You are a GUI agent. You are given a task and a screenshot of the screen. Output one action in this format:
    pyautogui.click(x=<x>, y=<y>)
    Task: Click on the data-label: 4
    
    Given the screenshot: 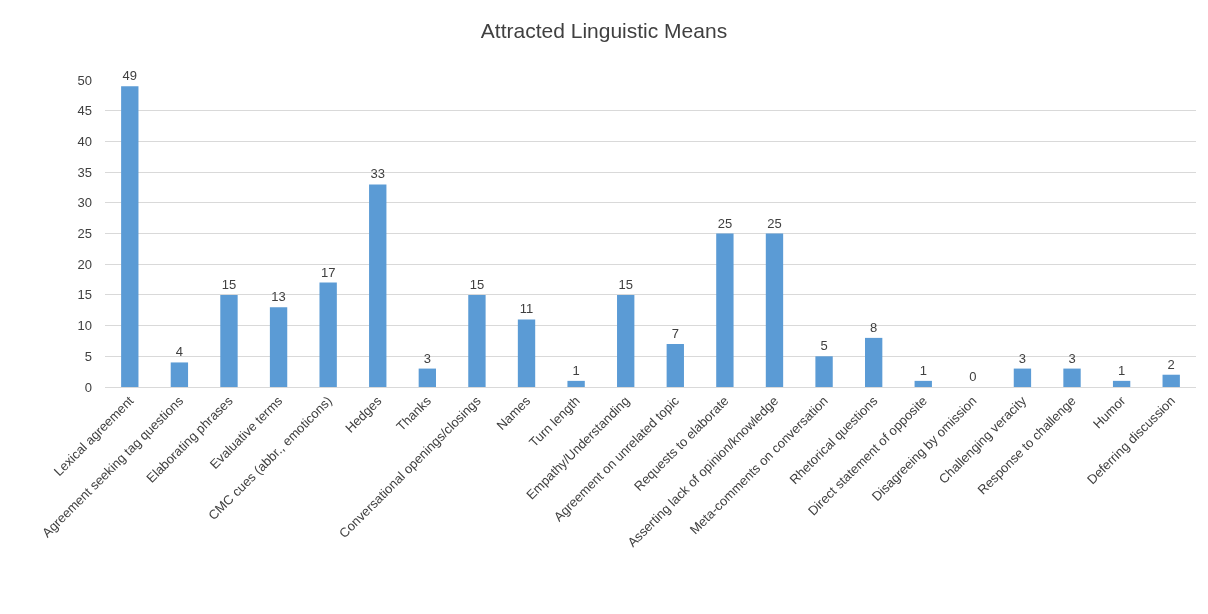 What is the action you would take?
    pyautogui.click(x=179, y=352)
    